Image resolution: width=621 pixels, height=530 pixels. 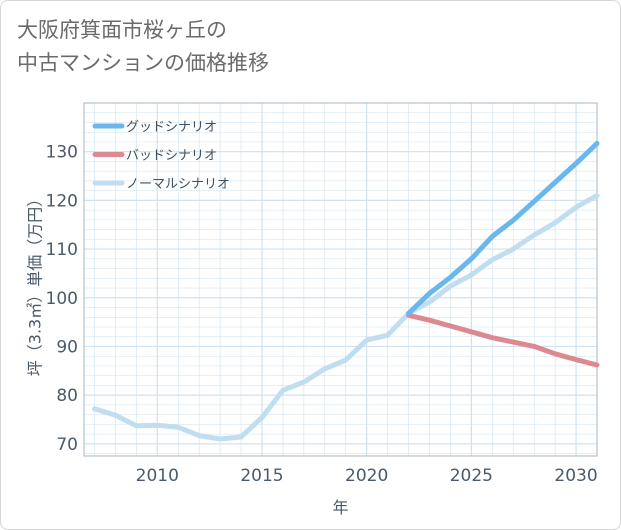 What do you see at coordinates (67, 445) in the screenshot?
I see `y-tick-label: 70` at bounding box center [67, 445].